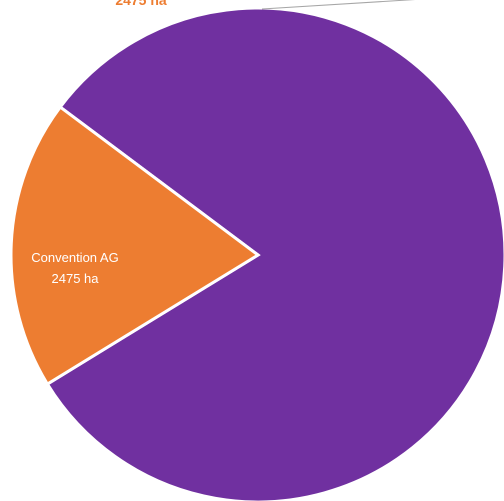 The height and width of the screenshot is (501, 504). I want to click on leader-line, so click(338, 5).